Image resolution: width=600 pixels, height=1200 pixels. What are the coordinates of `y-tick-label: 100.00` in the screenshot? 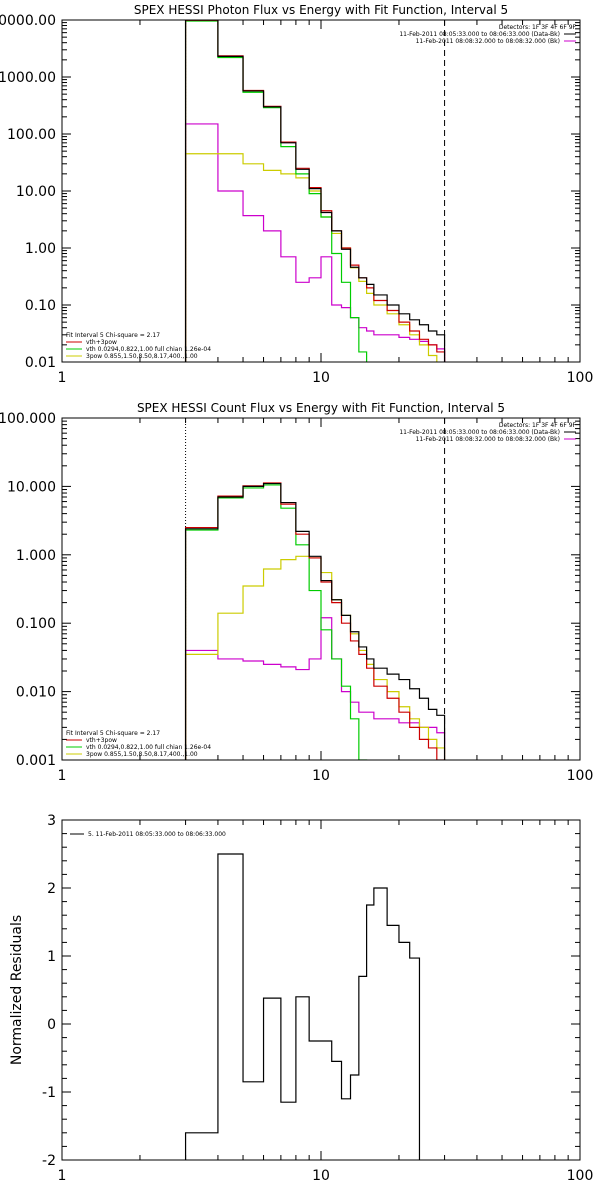 It's located at (31, 135).